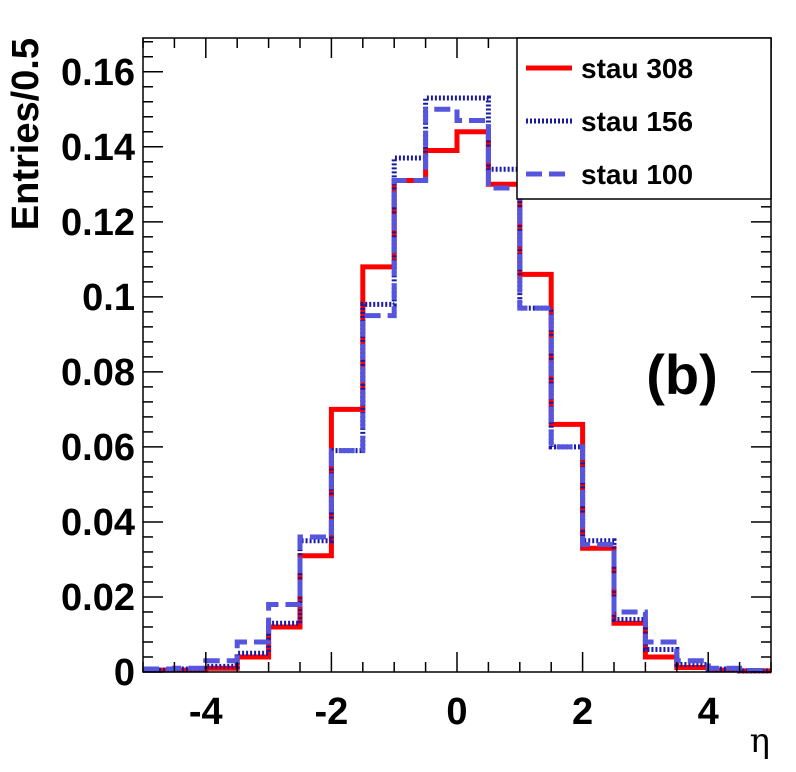  What do you see at coordinates (98, 148) in the screenshot?
I see `y-tick-label: 0.14` at bounding box center [98, 148].